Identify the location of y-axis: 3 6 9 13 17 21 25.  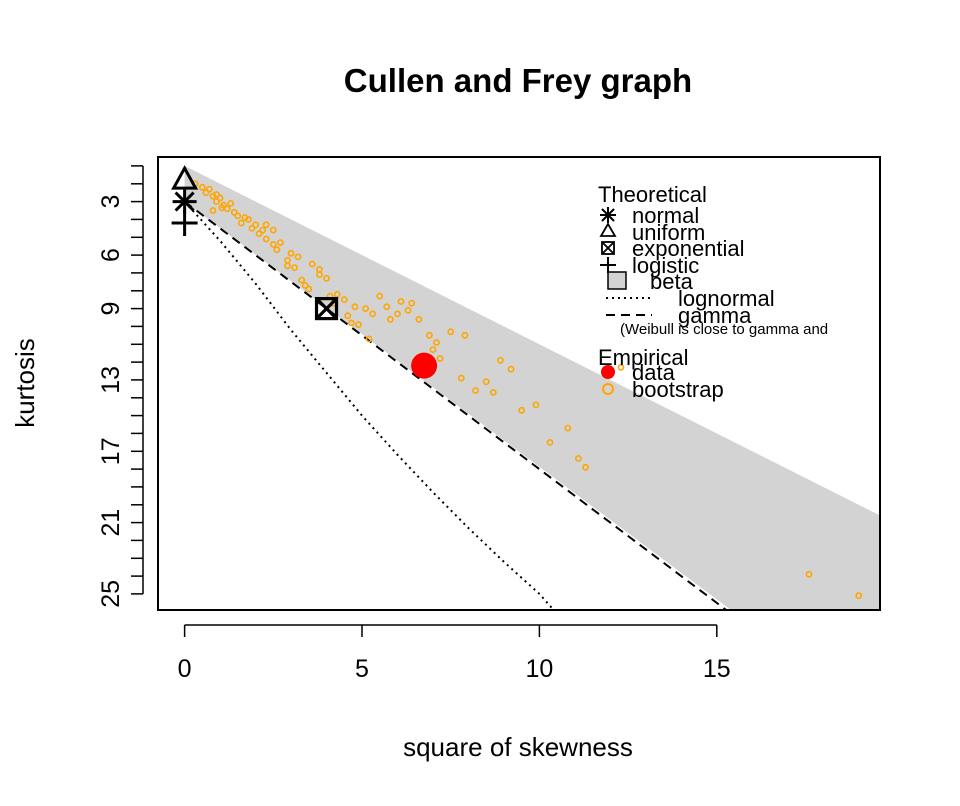
(120, 386).